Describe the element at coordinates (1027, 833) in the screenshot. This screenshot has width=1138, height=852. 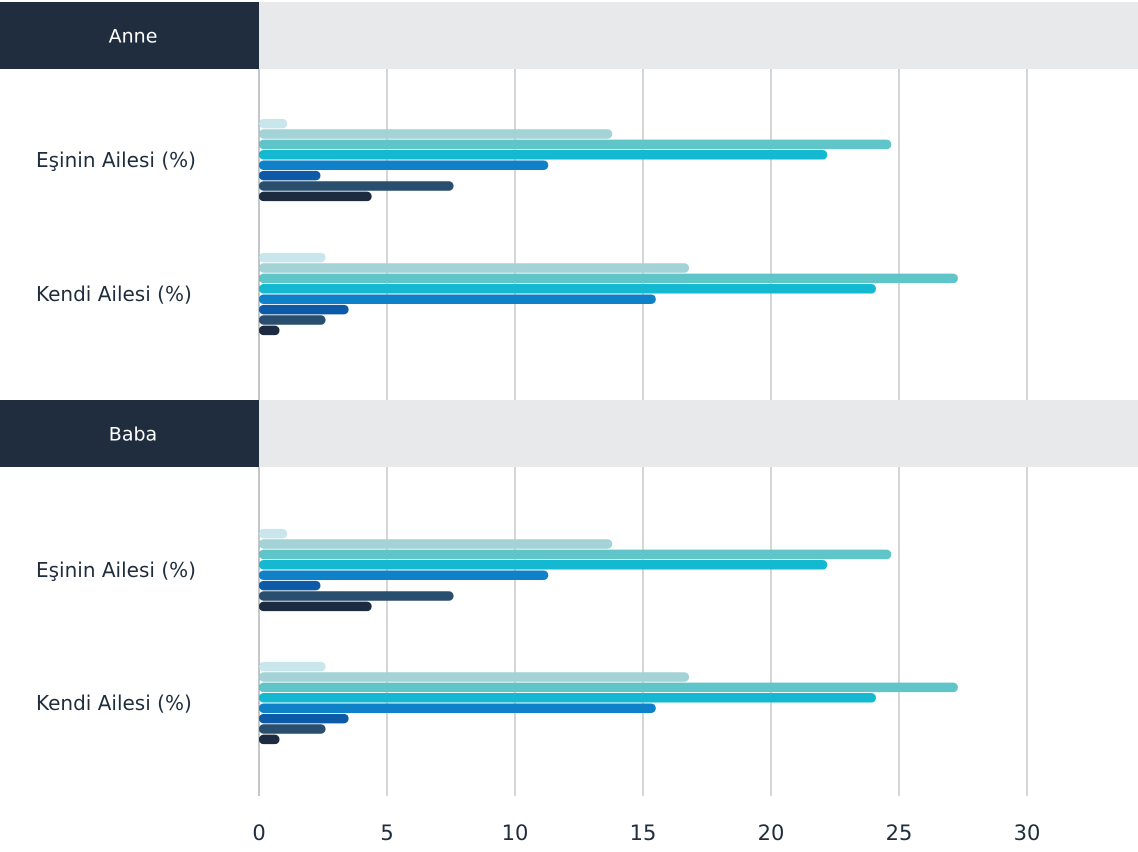
I see `x-tick-label: 30` at that location.